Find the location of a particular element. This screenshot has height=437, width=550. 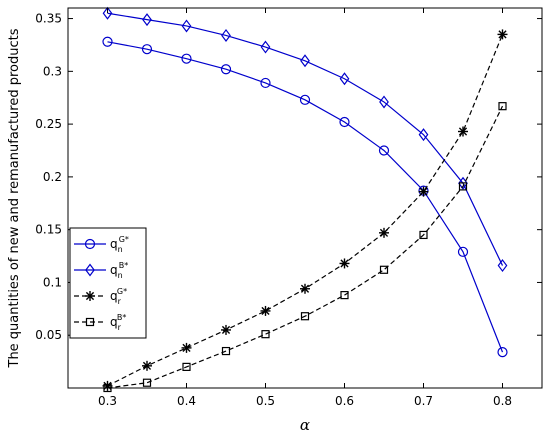

y-tick-label: 0.25 is located at coordinates (48, 124).